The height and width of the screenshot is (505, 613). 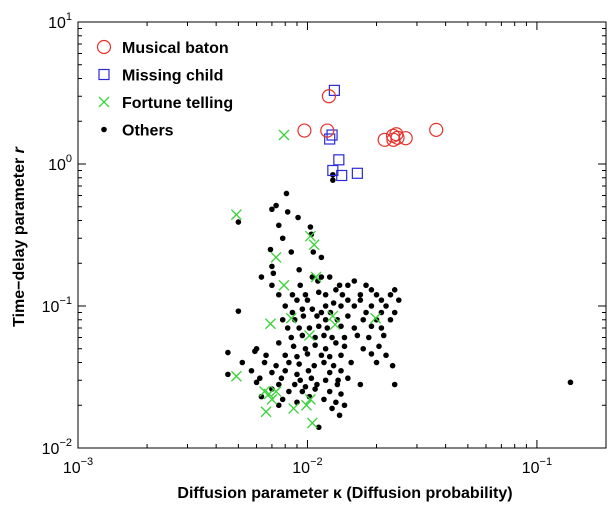 What do you see at coordinates (57, 447) in the screenshot?
I see `y-tick-label: 10⁻²` at bounding box center [57, 447].